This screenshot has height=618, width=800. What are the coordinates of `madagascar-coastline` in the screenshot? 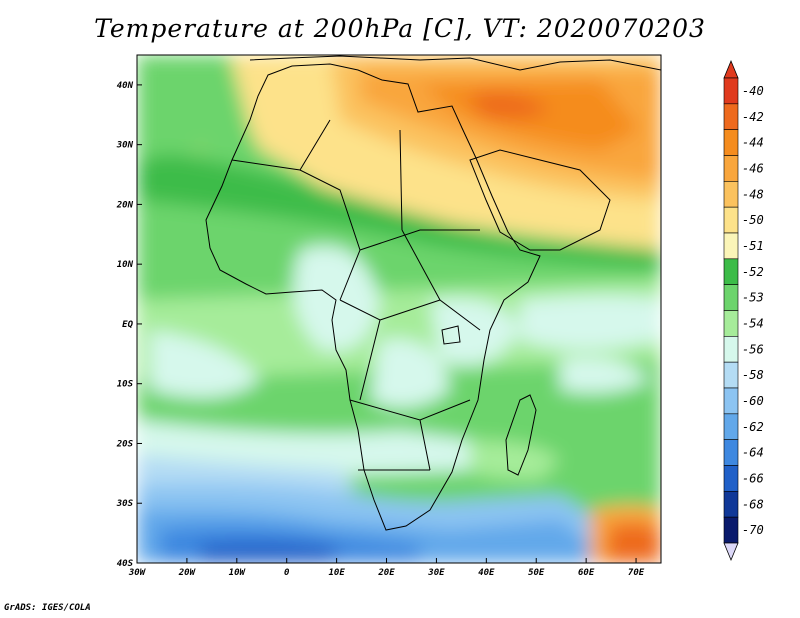 It's located at (521, 435).